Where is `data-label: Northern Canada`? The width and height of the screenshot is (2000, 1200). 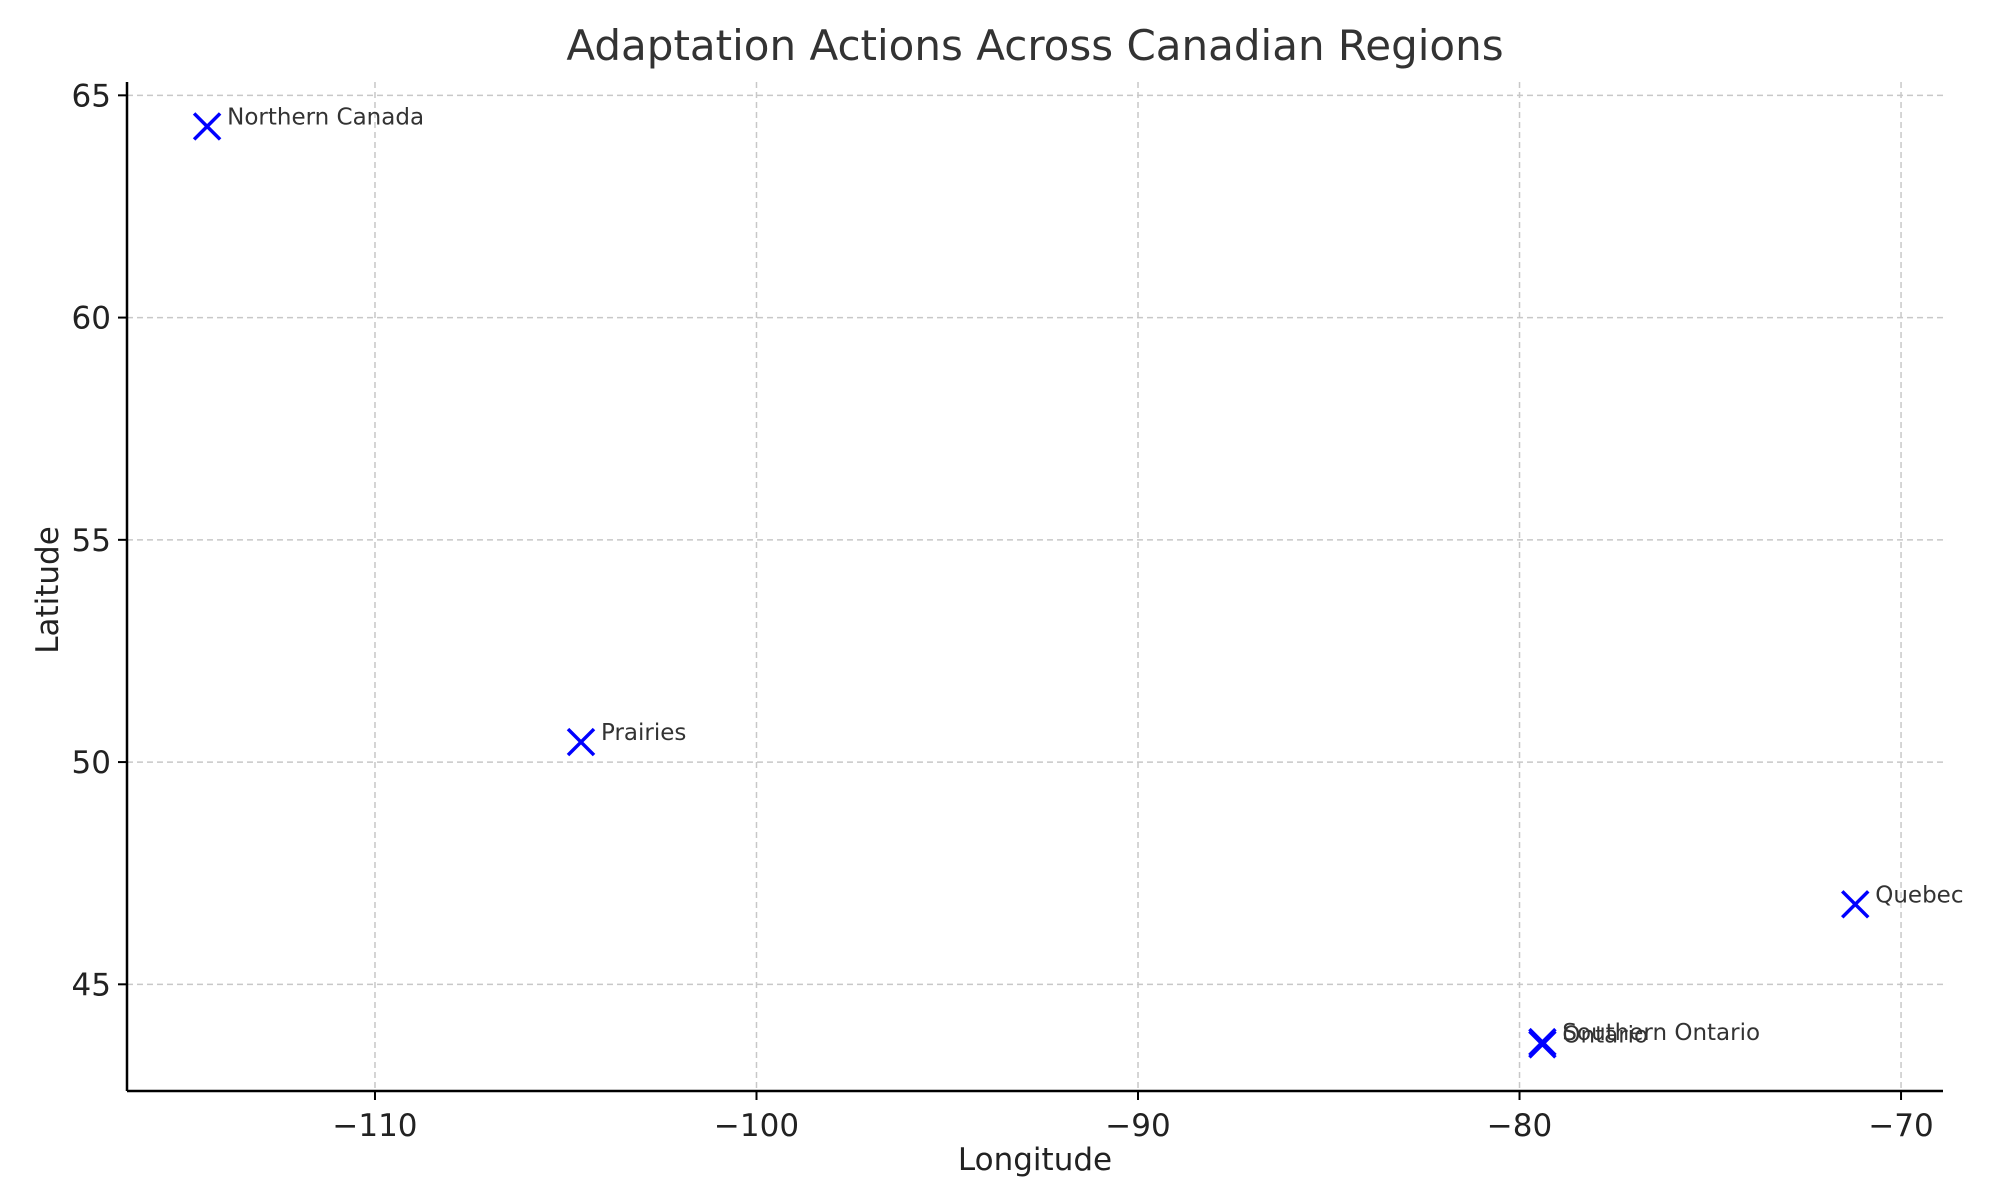
data-label: Northern Canada is located at coordinates (325, 117).